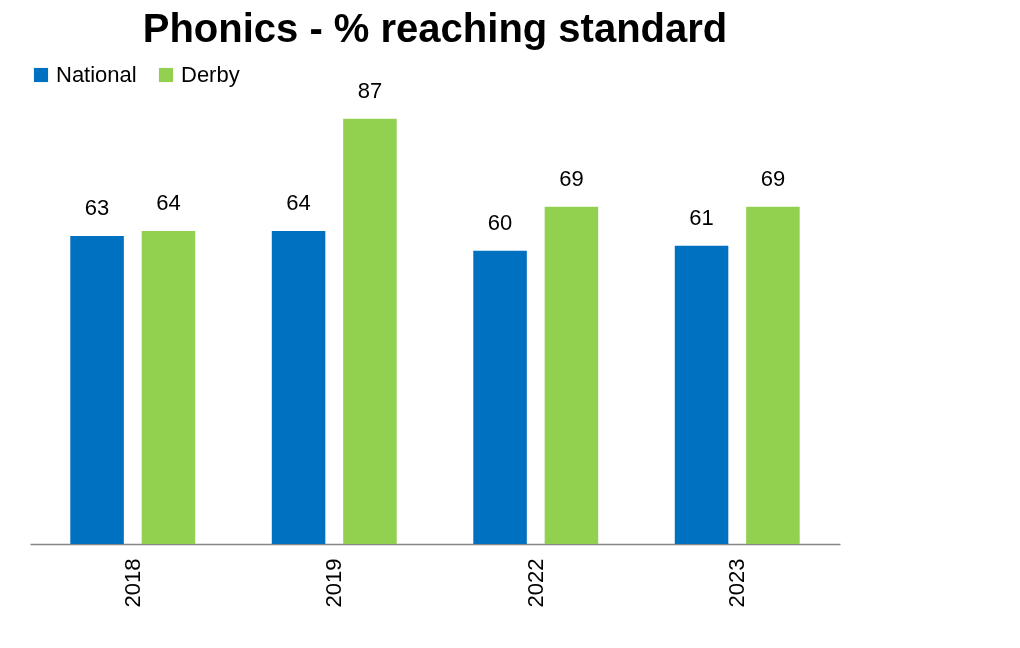 The height and width of the screenshot is (648, 1020). Describe the element at coordinates (435, 28) in the screenshot. I see `chart-title: Phonics - % reaching standard` at that location.